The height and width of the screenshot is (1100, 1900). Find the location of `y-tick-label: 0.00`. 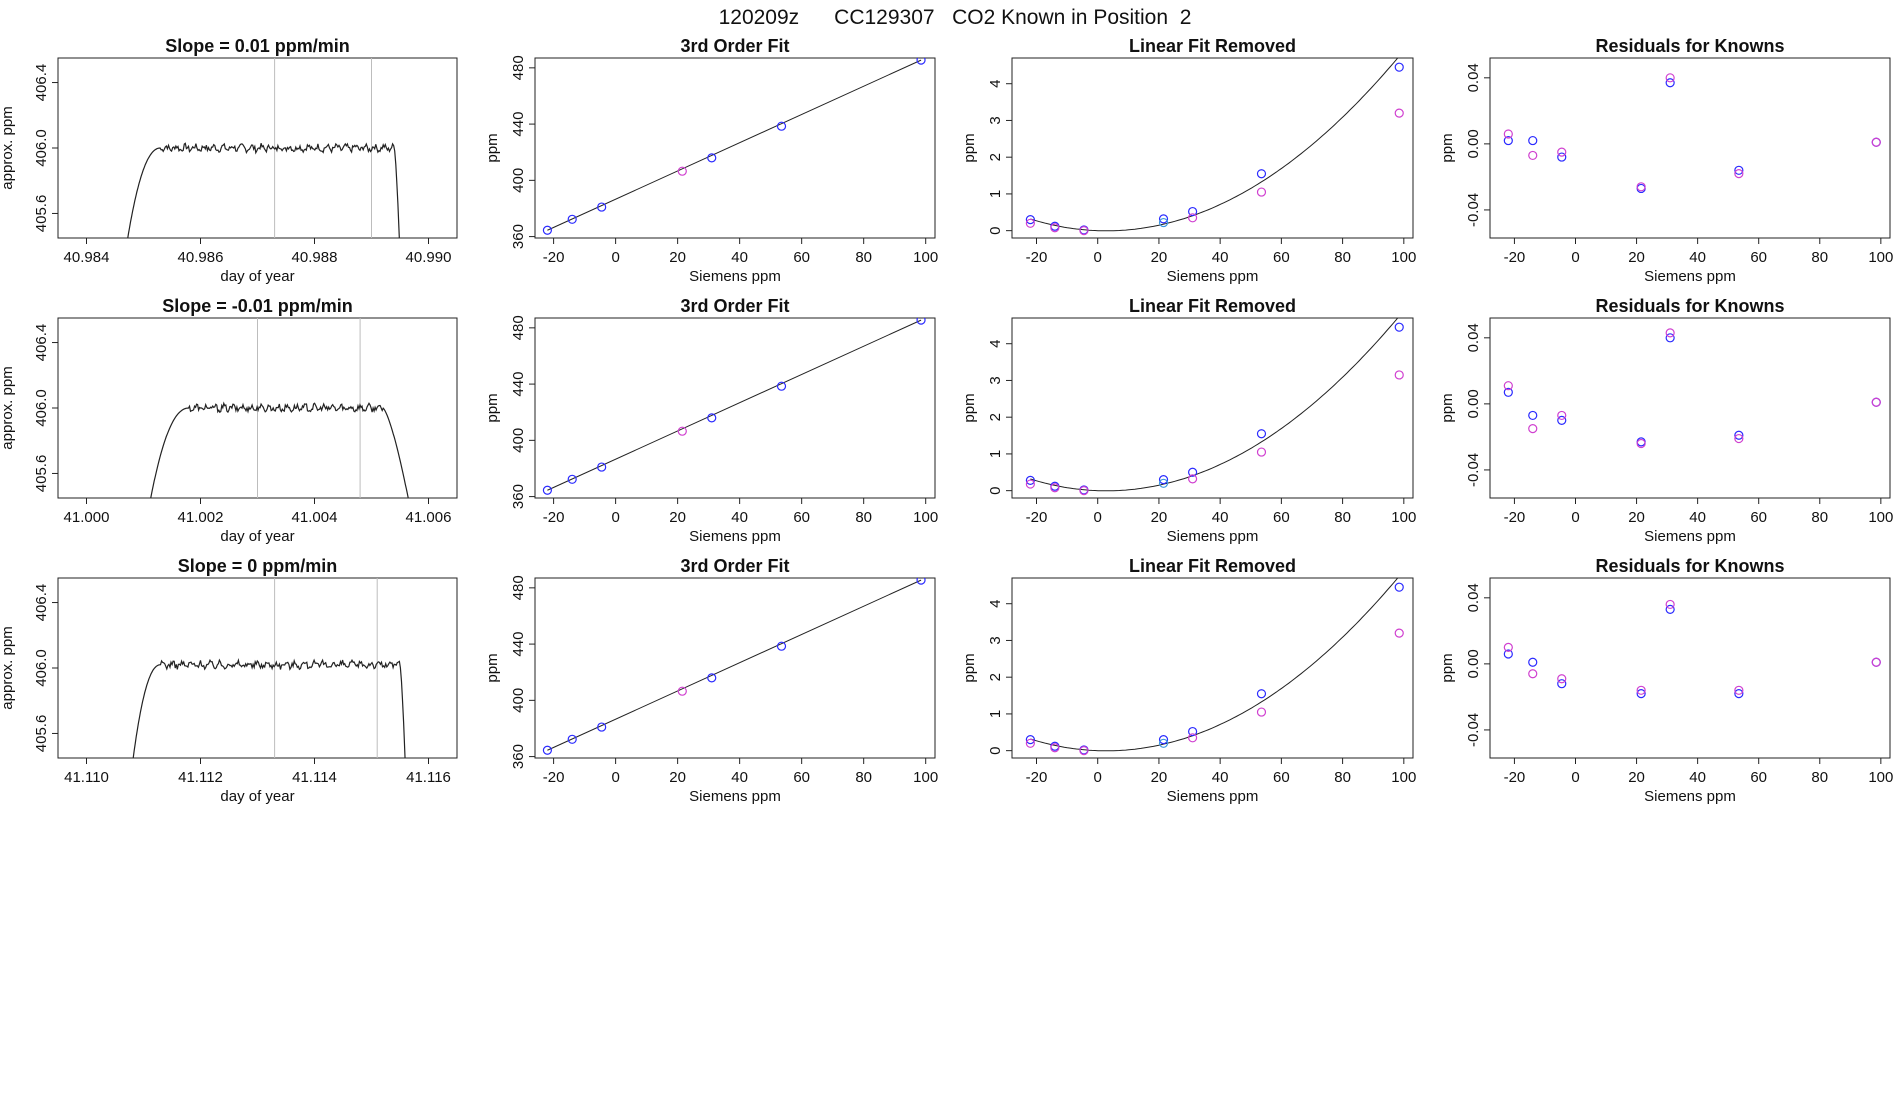

y-tick-label: 0.00 is located at coordinates (1473, 403).